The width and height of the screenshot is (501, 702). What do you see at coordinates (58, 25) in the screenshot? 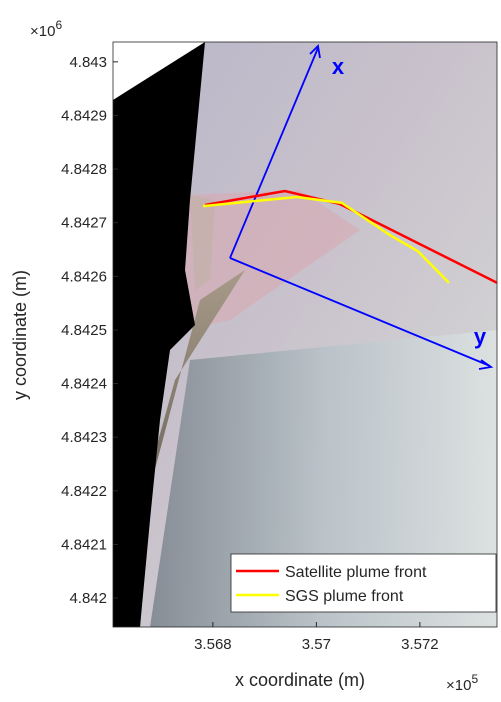
I see `multiplier-power: 6` at bounding box center [58, 25].